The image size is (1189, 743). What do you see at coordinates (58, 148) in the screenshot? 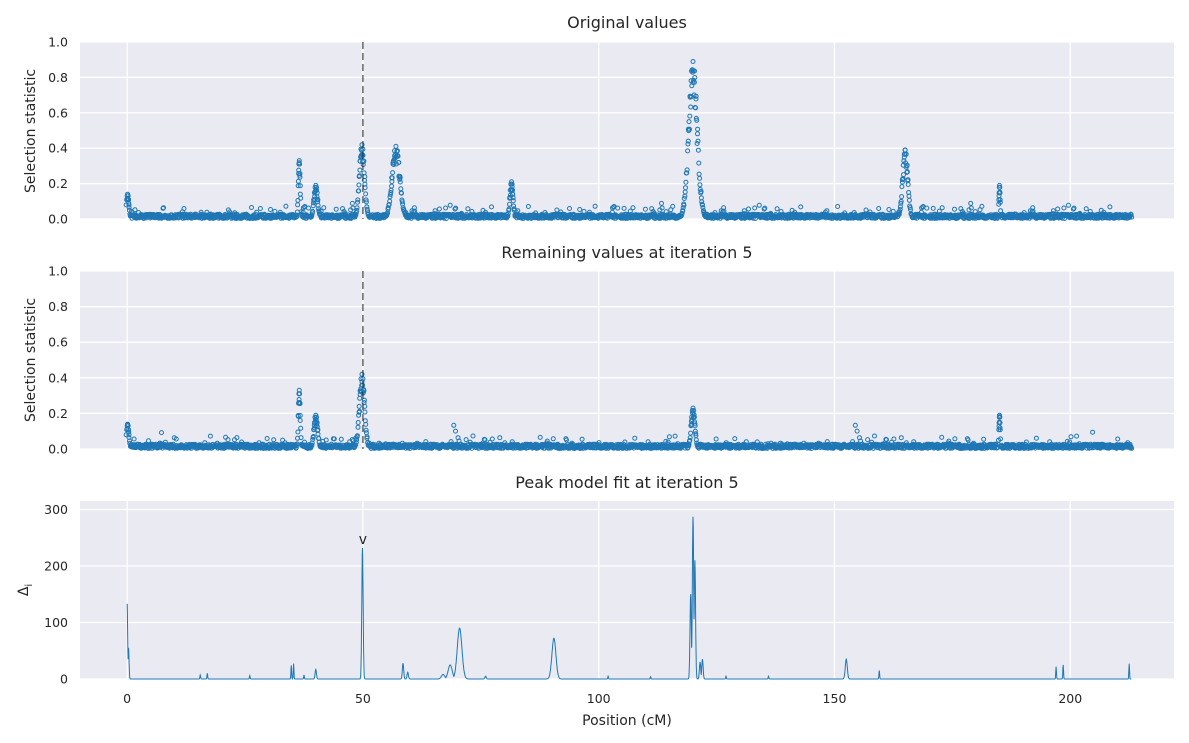
I see `y-tick-label: 0.4` at bounding box center [58, 148].